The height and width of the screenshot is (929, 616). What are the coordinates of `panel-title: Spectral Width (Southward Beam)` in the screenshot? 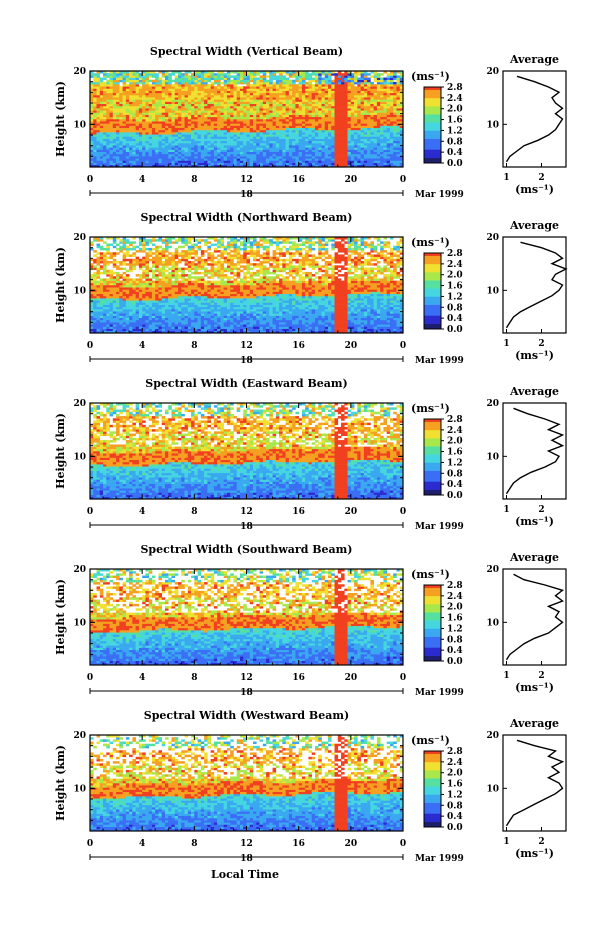 It's located at (246, 549).